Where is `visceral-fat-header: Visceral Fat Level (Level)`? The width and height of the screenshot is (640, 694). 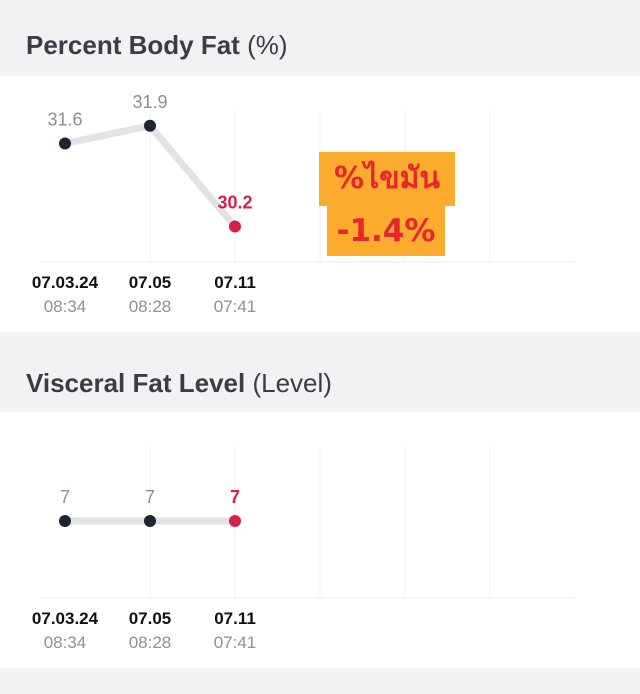 visceral-fat-header: Visceral Fat Level (Level) is located at coordinates (320, 372).